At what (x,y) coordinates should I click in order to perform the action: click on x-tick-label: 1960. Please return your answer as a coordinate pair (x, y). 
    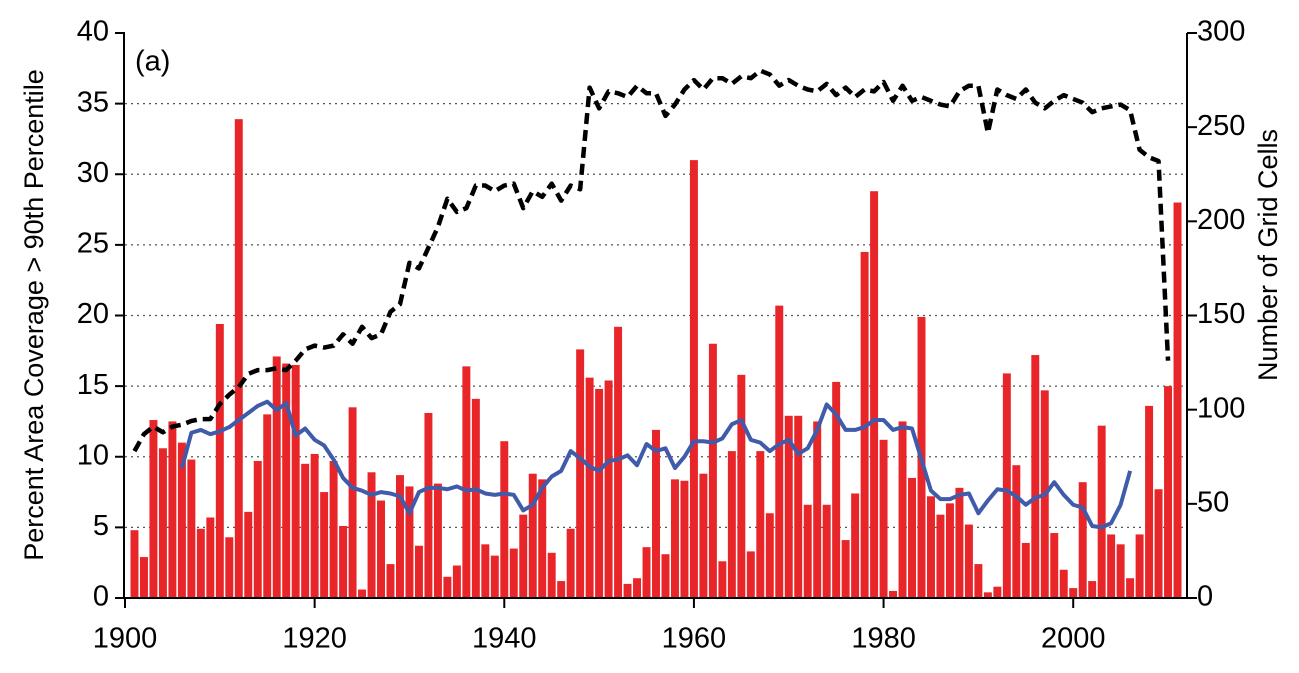
    Looking at the image, I should click on (694, 639).